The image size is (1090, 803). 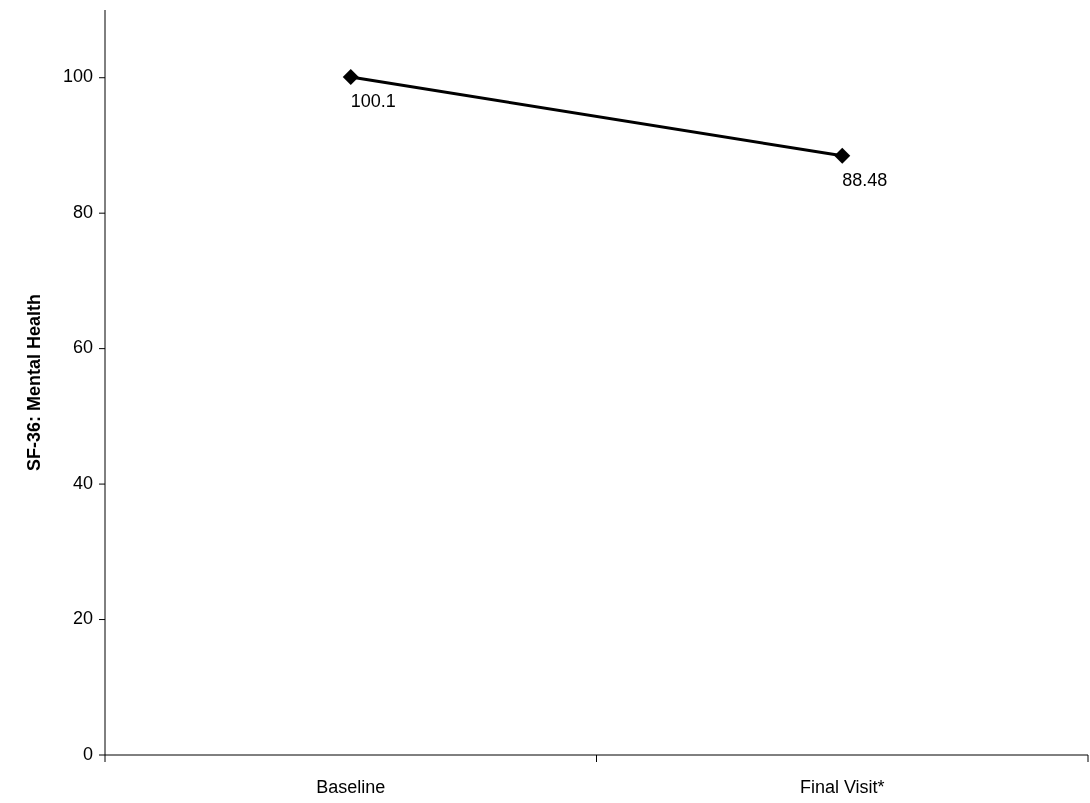 What do you see at coordinates (865, 179) in the screenshot?
I see `data-label: 88.48` at bounding box center [865, 179].